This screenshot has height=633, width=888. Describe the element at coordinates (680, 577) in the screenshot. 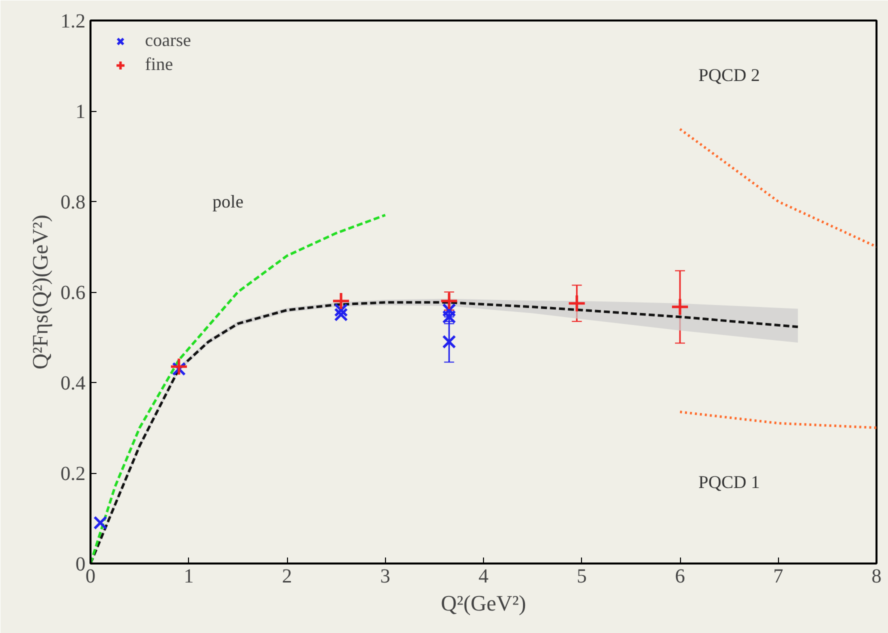

I see `x-tick-label: 6` at that location.